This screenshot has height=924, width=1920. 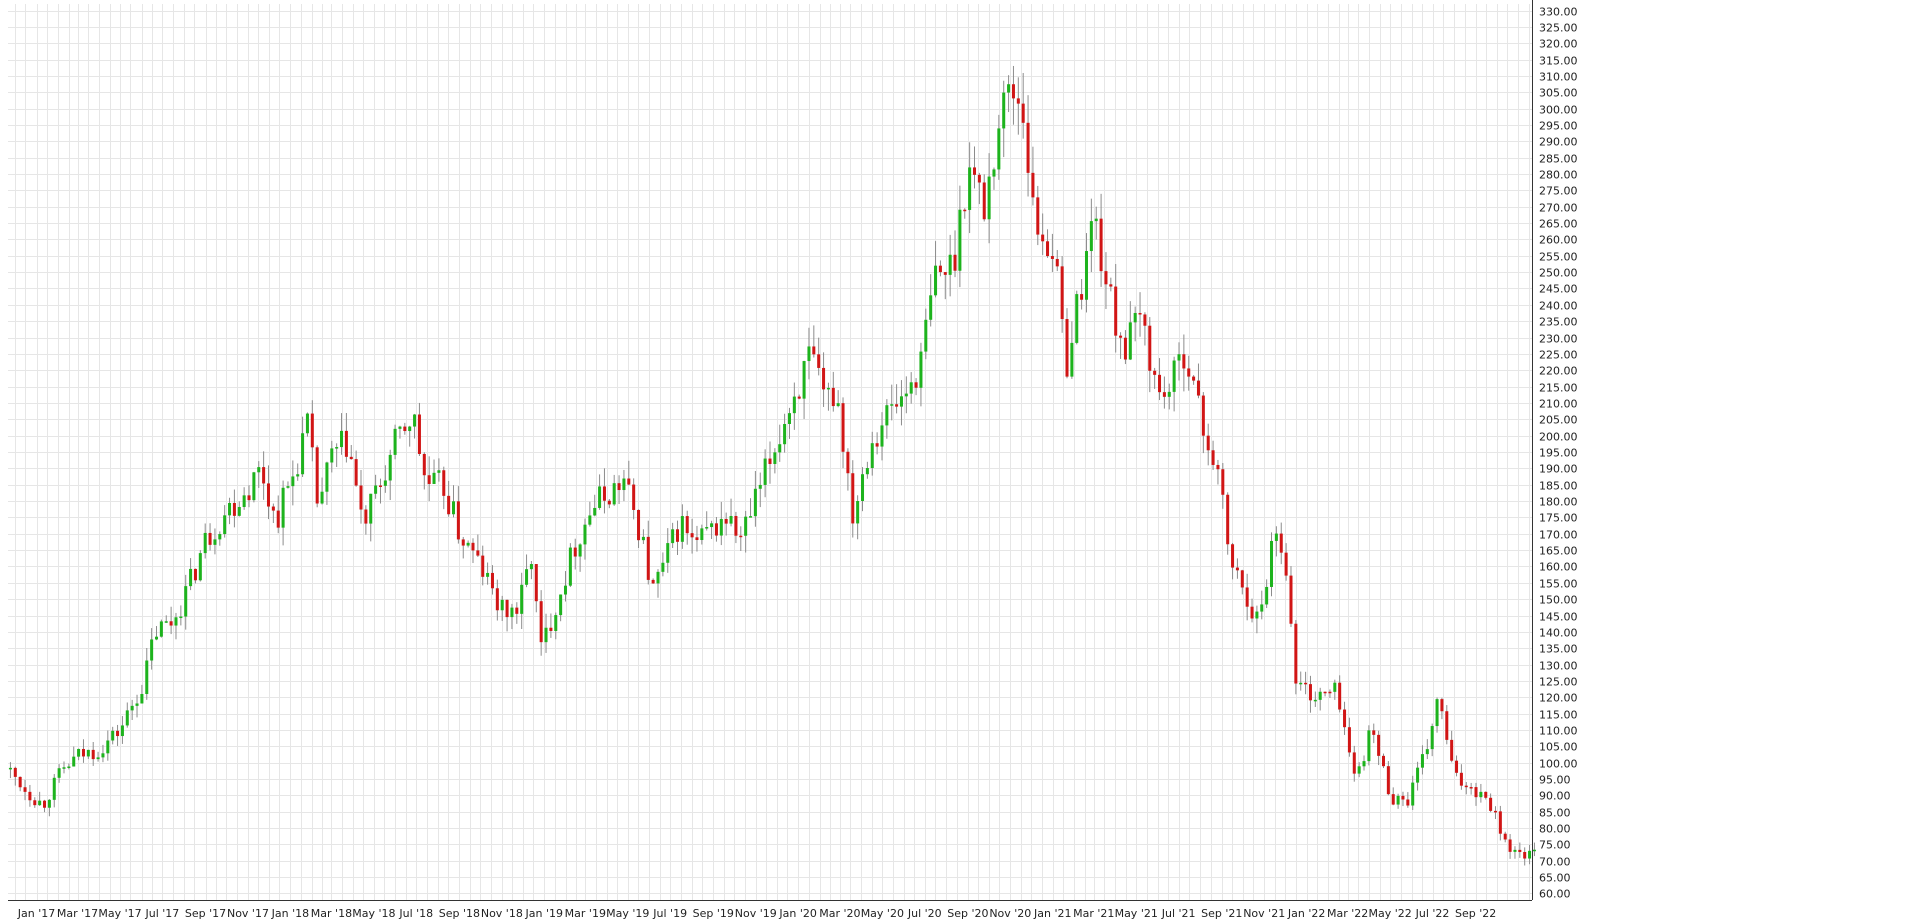 What do you see at coordinates (1558, 747) in the screenshot?
I see `y-tick-label: 105.00` at bounding box center [1558, 747].